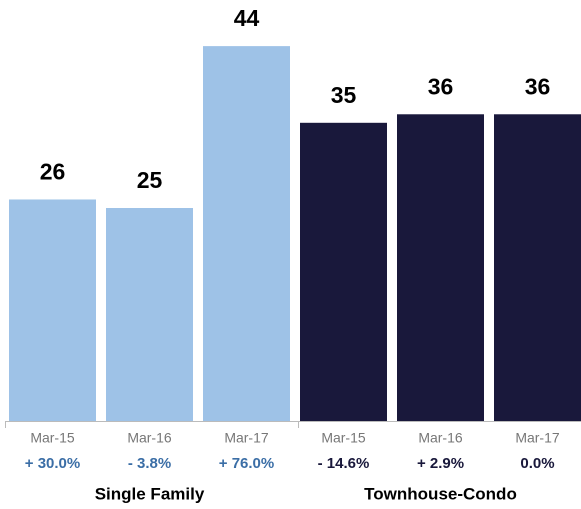 Image resolution: width=581 pixels, height=509 pixels. I want to click on change-label: - 3.8%, so click(149, 463).